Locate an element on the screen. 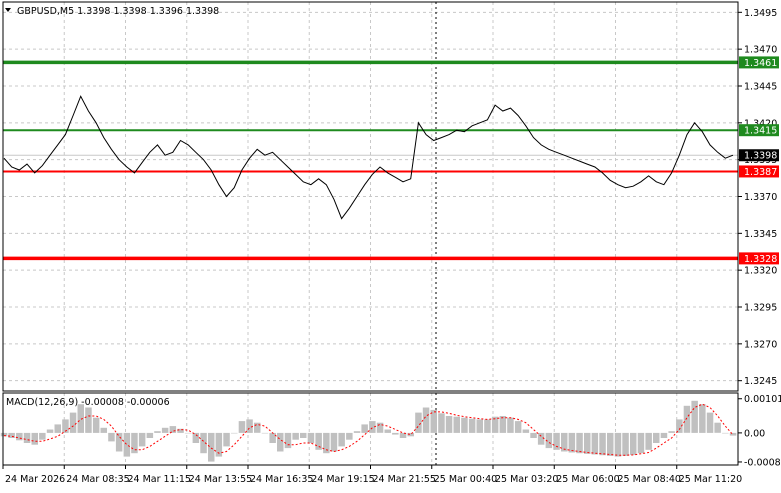 The image size is (781, 493). signal-line is located at coordinates (368, 429).